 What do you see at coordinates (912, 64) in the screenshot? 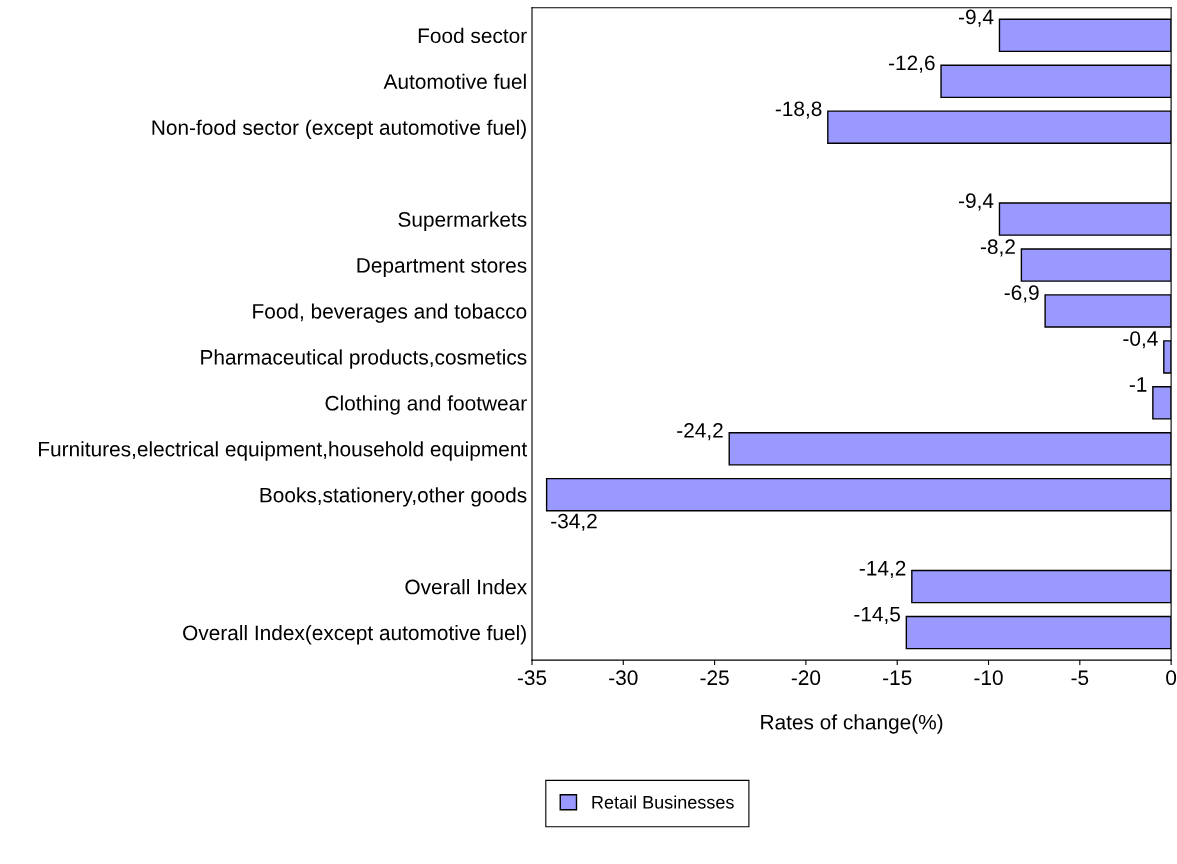
I see `data-label: -12,6` at bounding box center [912, 64].